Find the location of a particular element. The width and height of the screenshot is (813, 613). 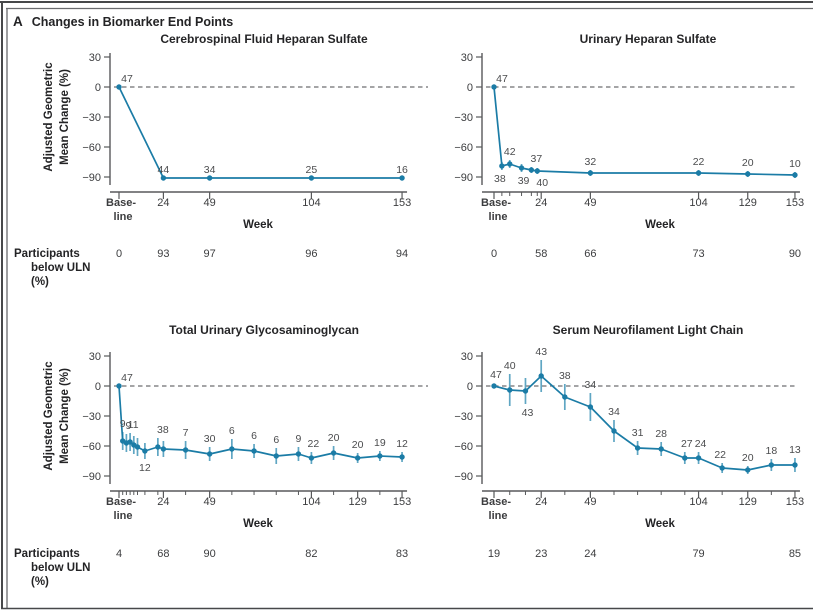

participants-value: 85 is located at coordinates (795, 554).